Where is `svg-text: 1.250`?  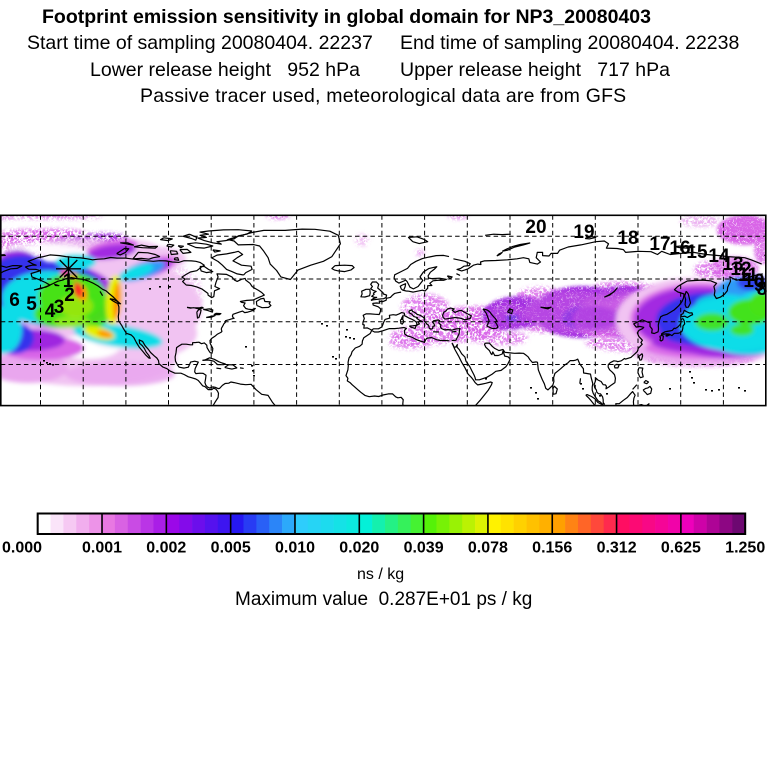
svg-text: 1.250 is located at coordinates (745, 548).